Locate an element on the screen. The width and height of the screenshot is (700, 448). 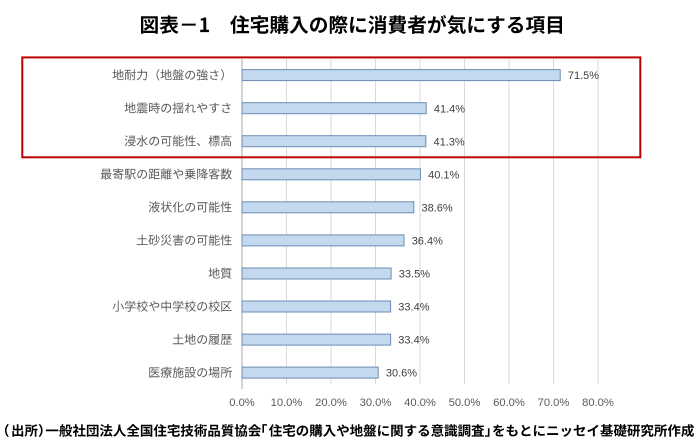
svg-text: 40.1% is located at coordinates (443, 175).